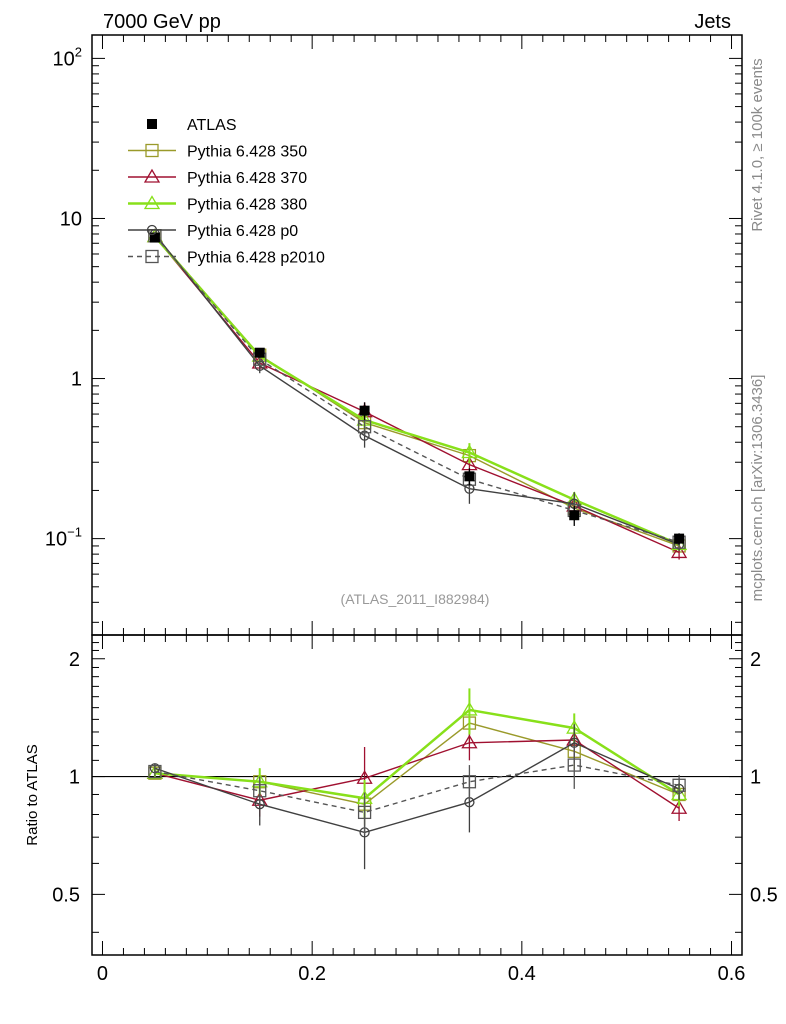  What do you see at coordinates (152, 256) in the screenshot?
I see `legend-marker-pythia-6-428-p2010` at bounding box center [152, 256].